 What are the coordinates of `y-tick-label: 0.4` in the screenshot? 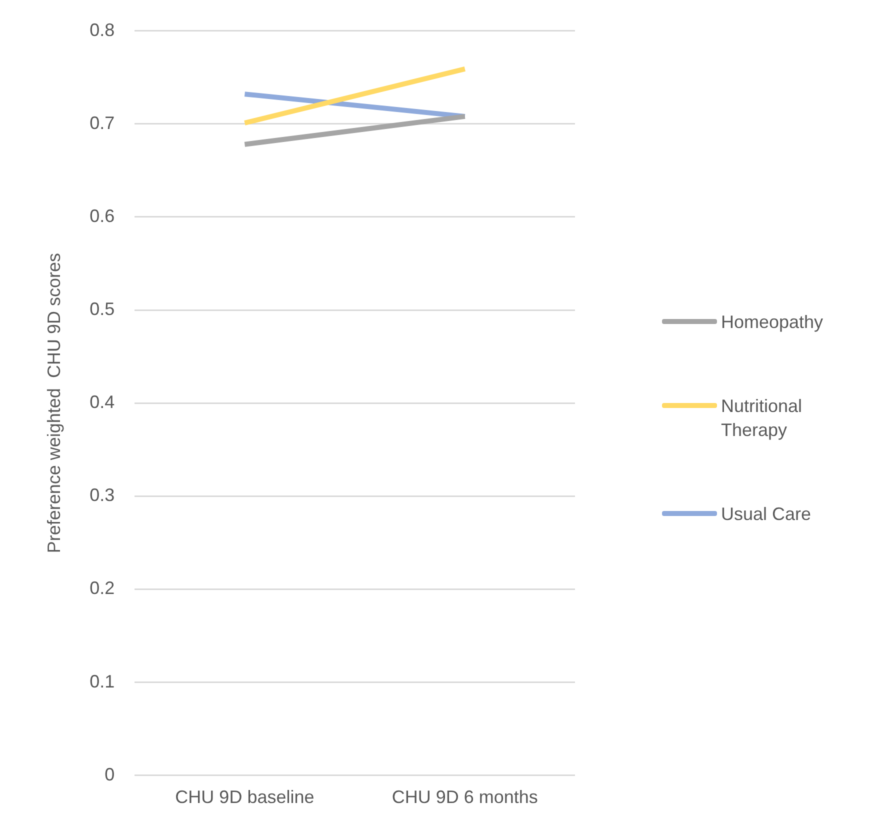 It's located at (102, 402).